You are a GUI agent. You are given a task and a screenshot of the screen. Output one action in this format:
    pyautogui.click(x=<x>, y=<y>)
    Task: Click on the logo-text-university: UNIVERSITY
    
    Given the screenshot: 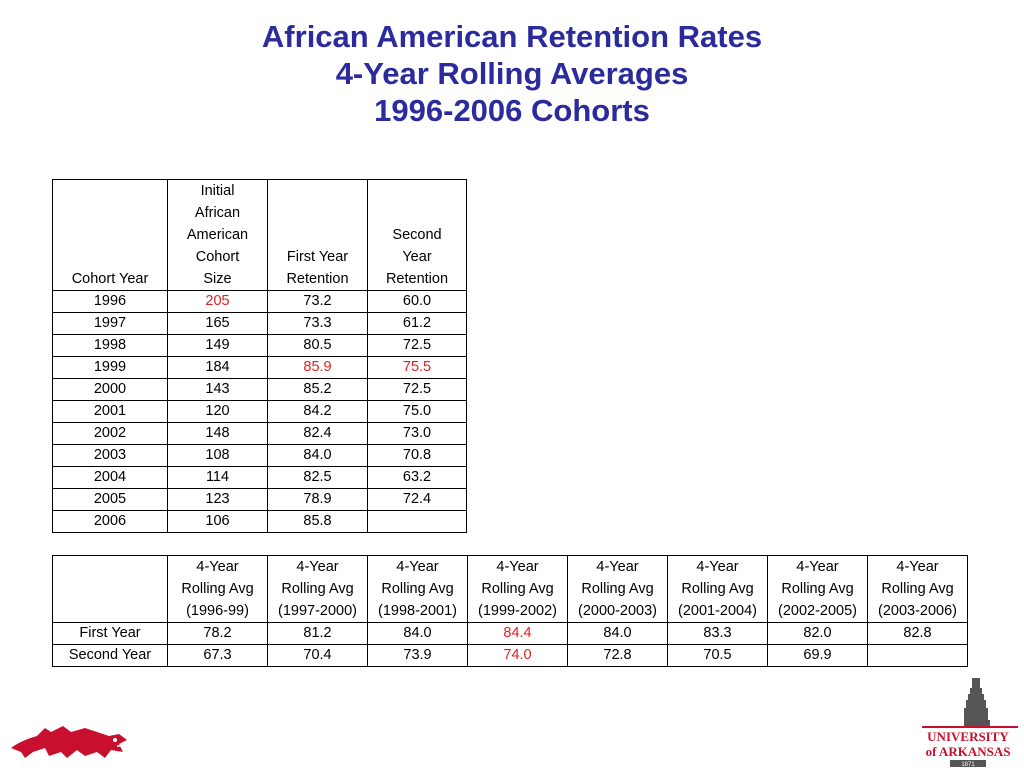 What is the action you would take?
    pyautogui.click(x=968, y=736)
    